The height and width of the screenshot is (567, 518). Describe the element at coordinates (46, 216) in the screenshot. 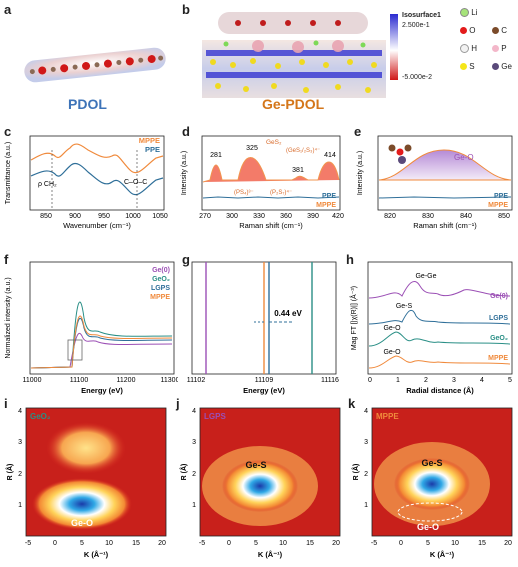

I see `ftir-xtick: 850` at that location.